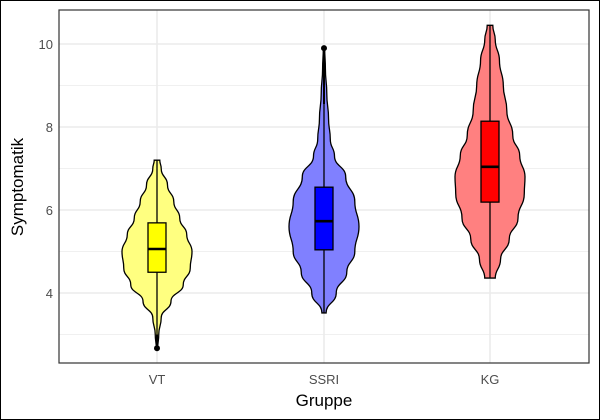 Image resolution: width=600 pixels, height=420 pixels. I want to click on violin-vt, so click(157, 255).